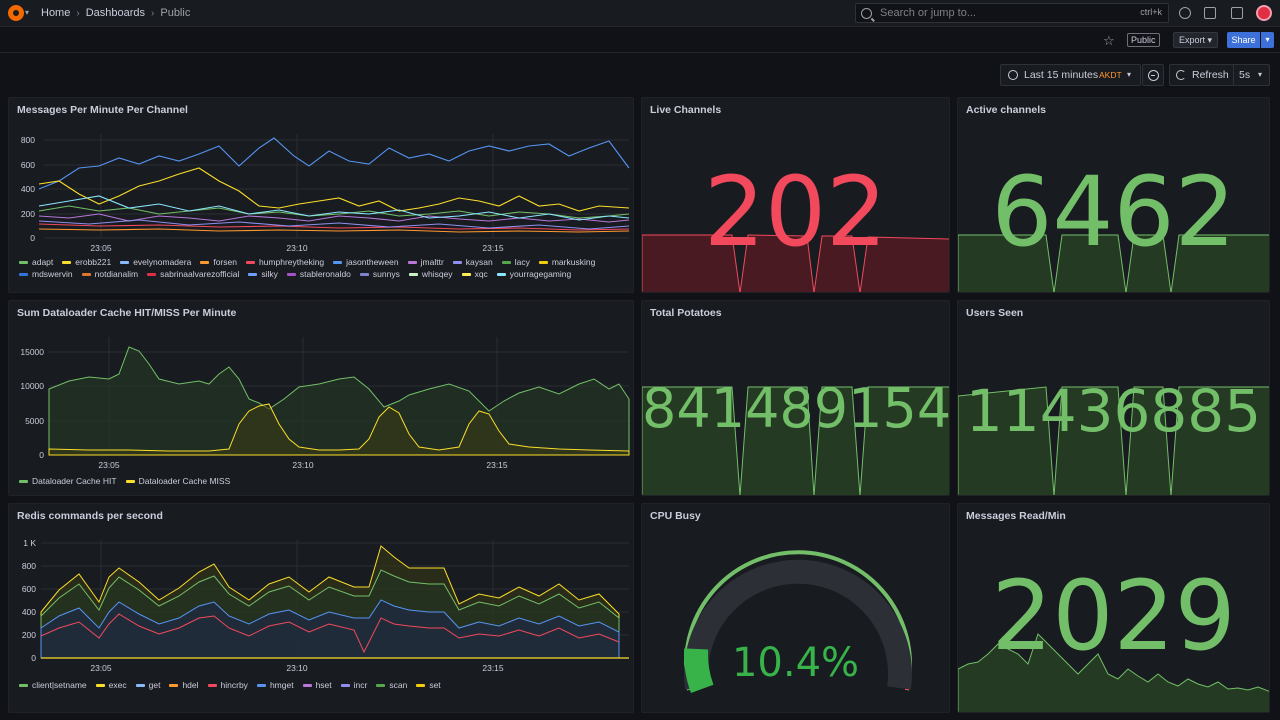  I want to click on search-input: Search or jump to... ctrl+k, so click(1012, 13).